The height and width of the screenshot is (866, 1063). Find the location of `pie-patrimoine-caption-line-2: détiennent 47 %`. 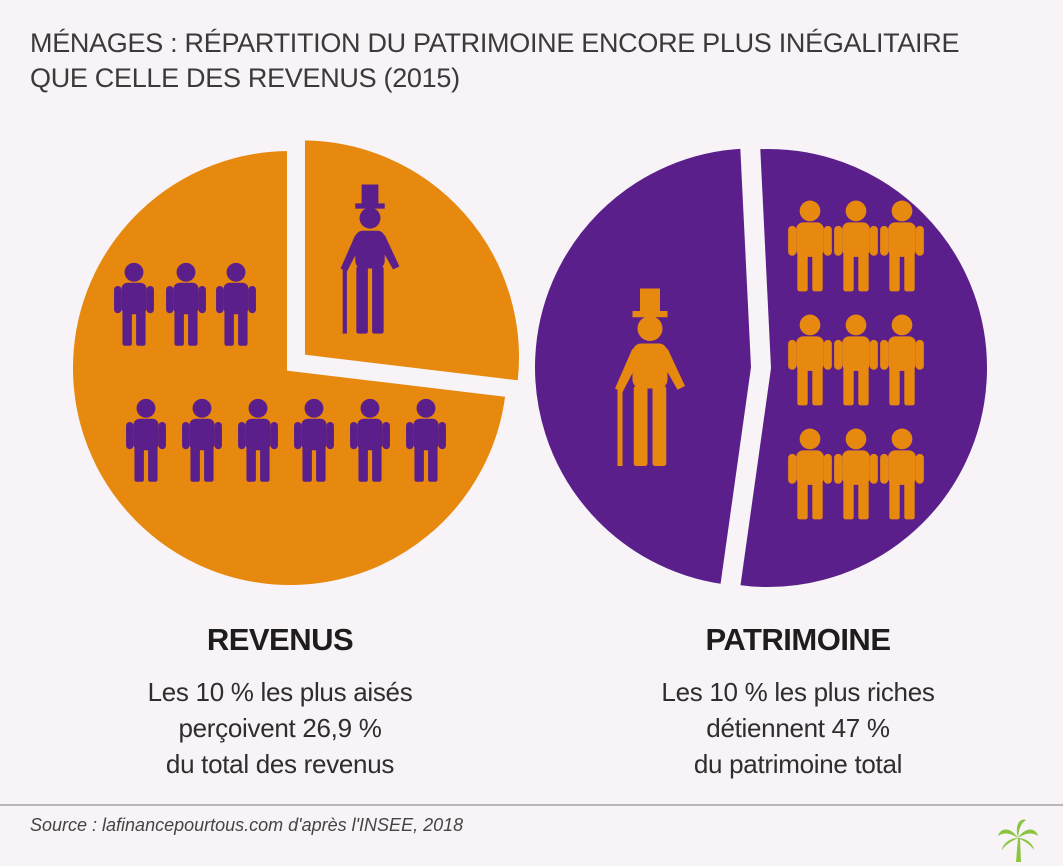

pie-patrimoine-caption-line-2: détiennent 47 % is located at coordinates (798, 728).